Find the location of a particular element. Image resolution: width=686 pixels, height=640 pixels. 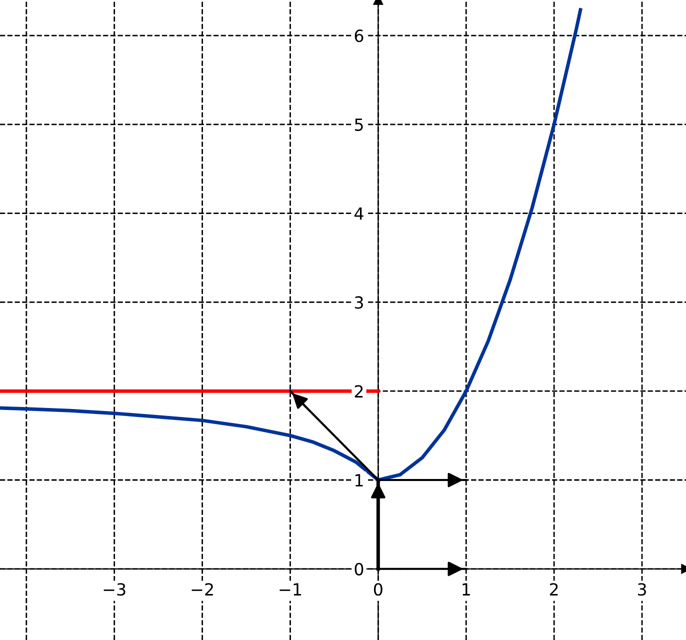

x-tick-label: −2 is located at coordinates (202, 589).